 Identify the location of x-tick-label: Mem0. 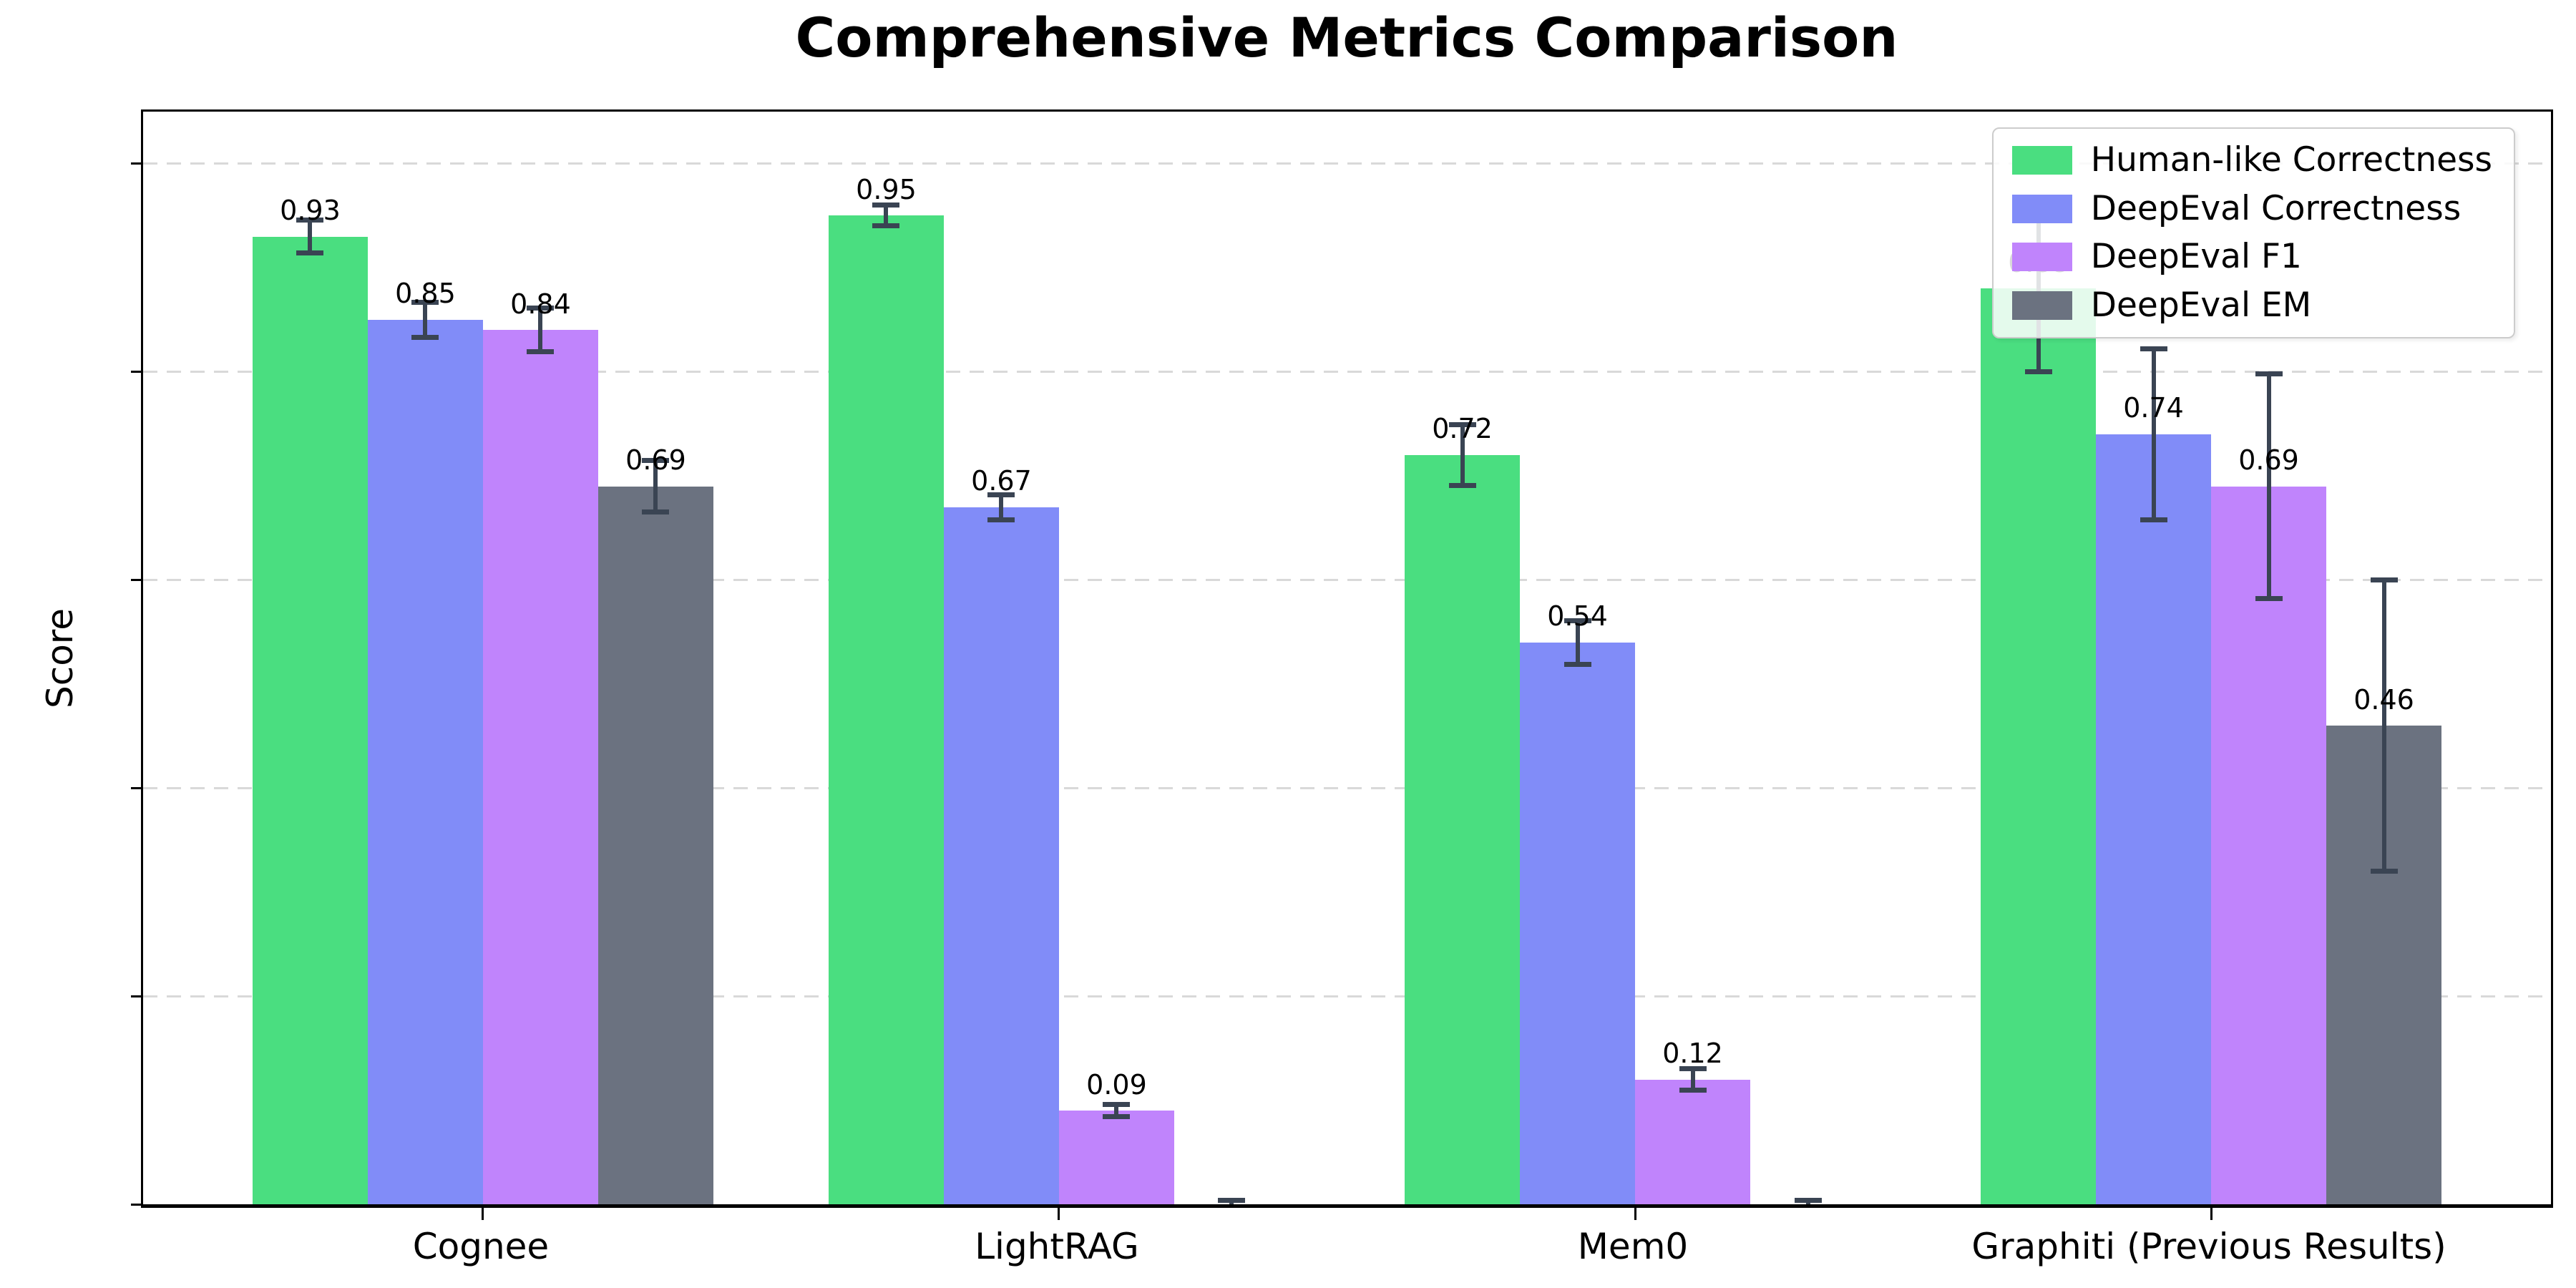
(1633, 1246).